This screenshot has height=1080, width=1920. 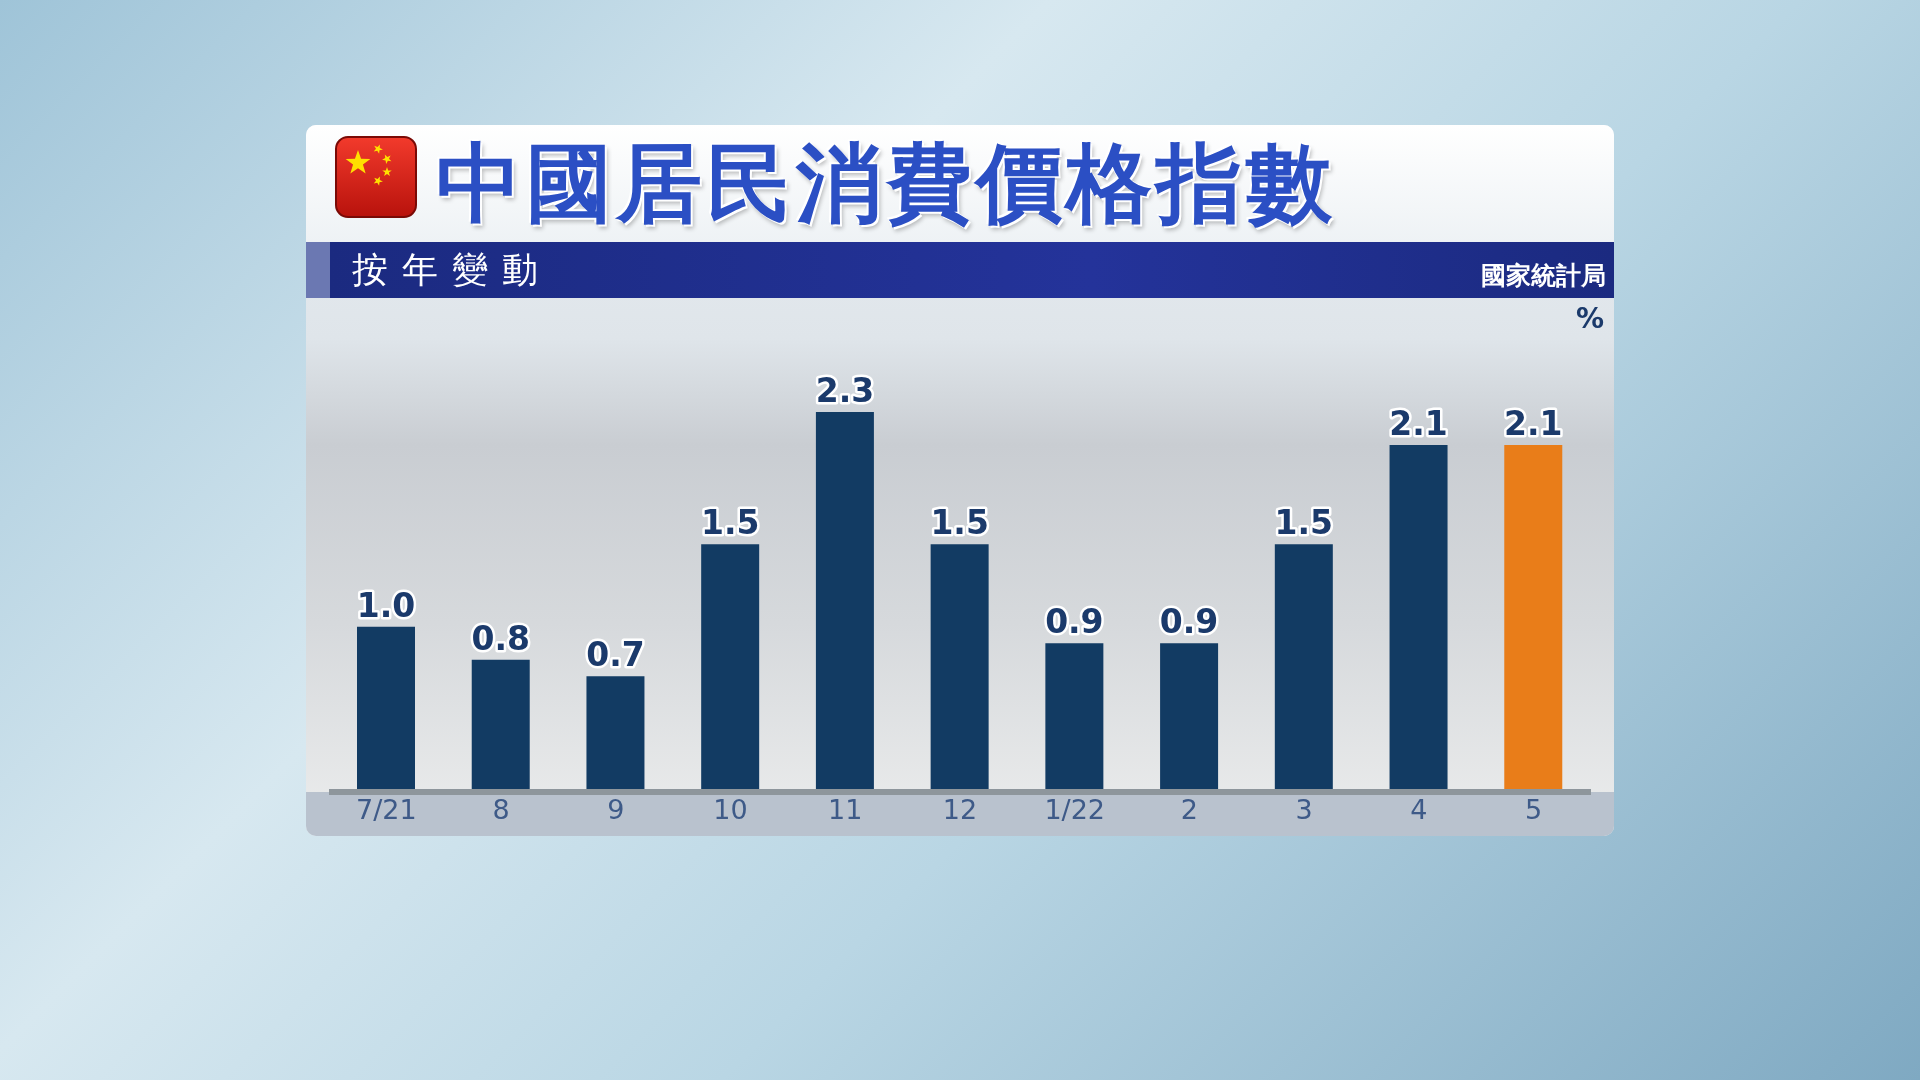 I want to click on x-tick-label: 2, so click(x=1189, y=810).